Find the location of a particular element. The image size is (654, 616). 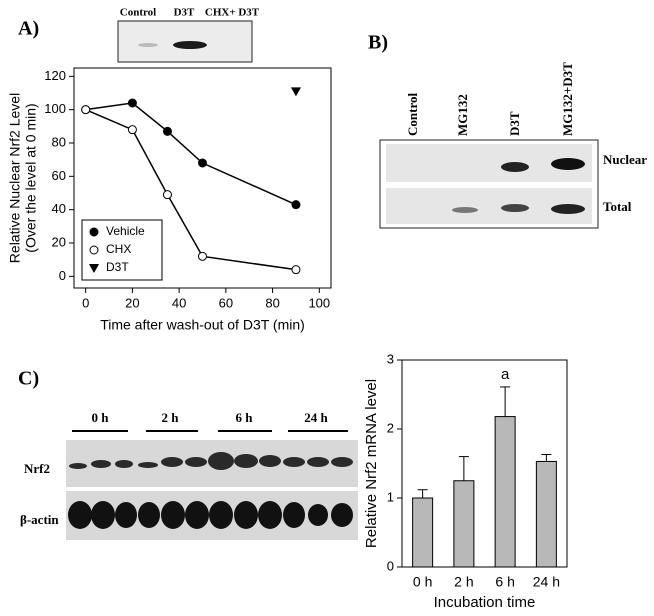

y-axis-label: (Over the level at 0 min) is located at coordinates (31, 177).